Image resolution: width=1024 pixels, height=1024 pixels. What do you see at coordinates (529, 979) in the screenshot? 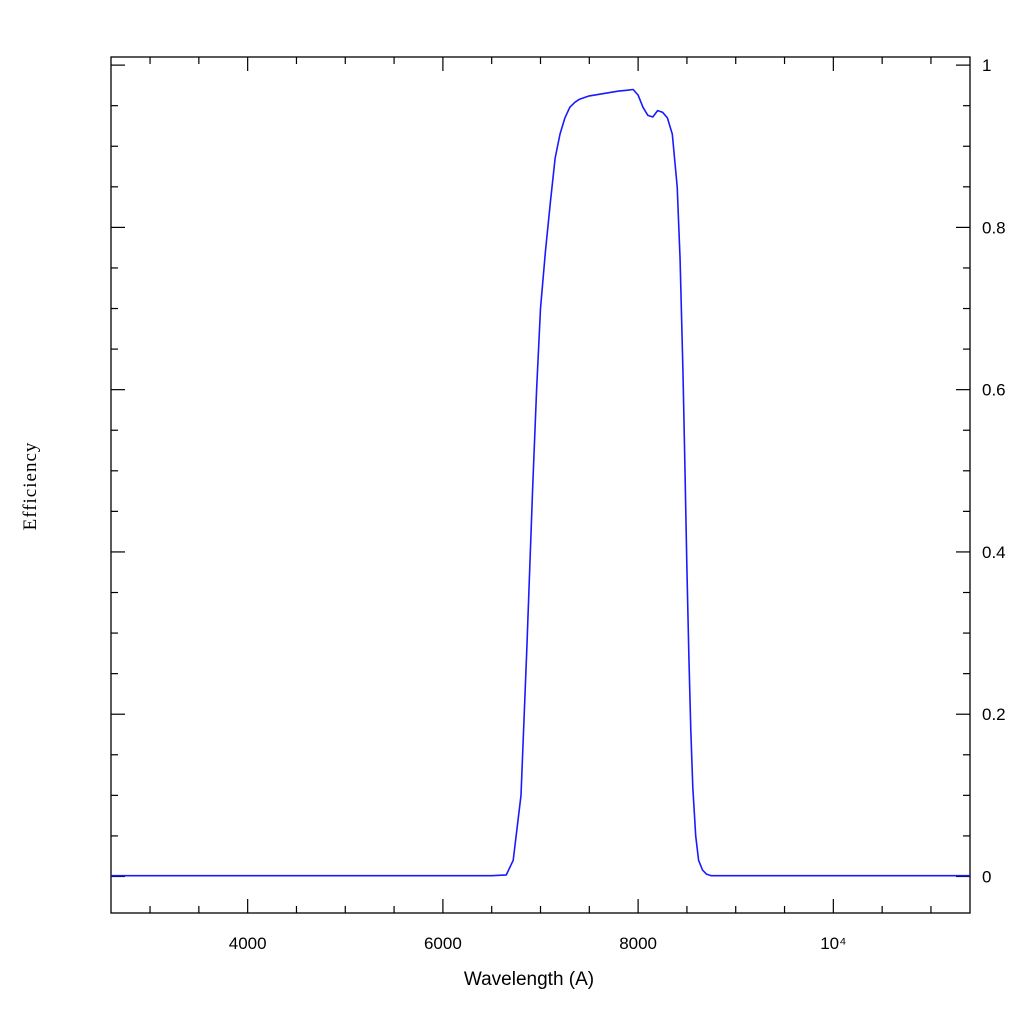
I see `x-axis-label: Wavelength (A)` at bounding box center [529, 979].